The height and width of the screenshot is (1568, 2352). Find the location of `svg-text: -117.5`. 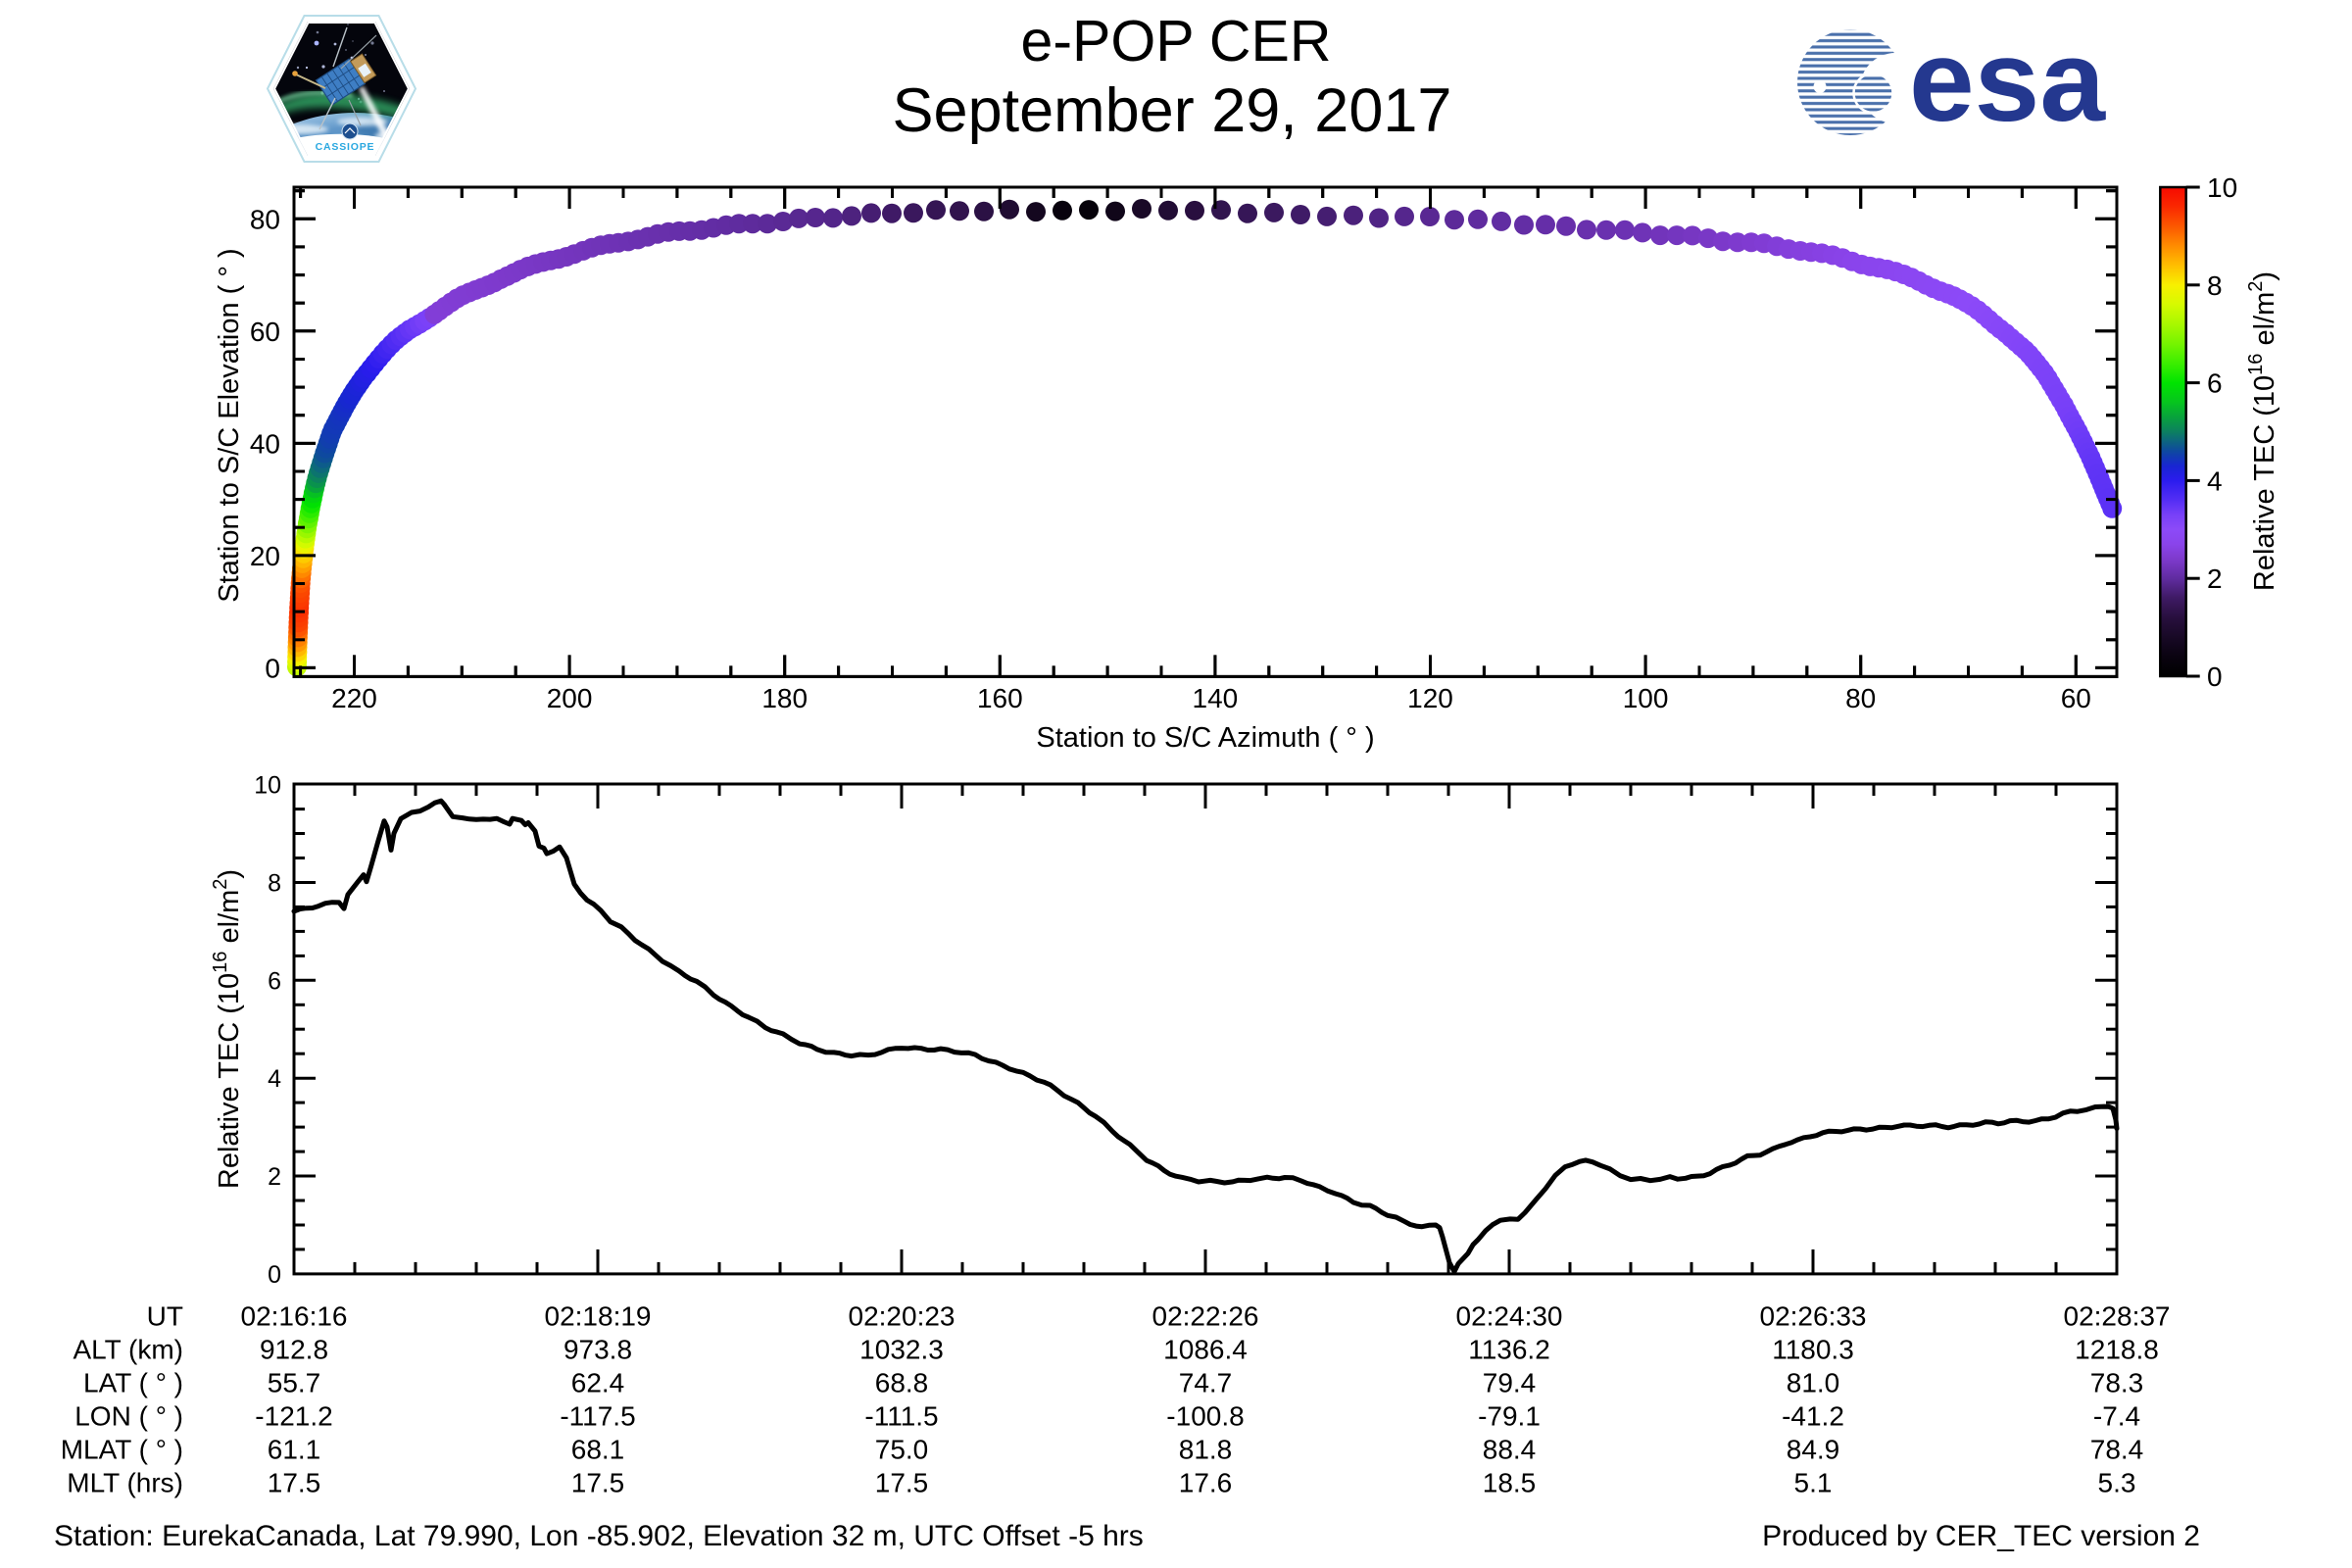

svg-text: -117.5 is located at coordinates (598, 1416).